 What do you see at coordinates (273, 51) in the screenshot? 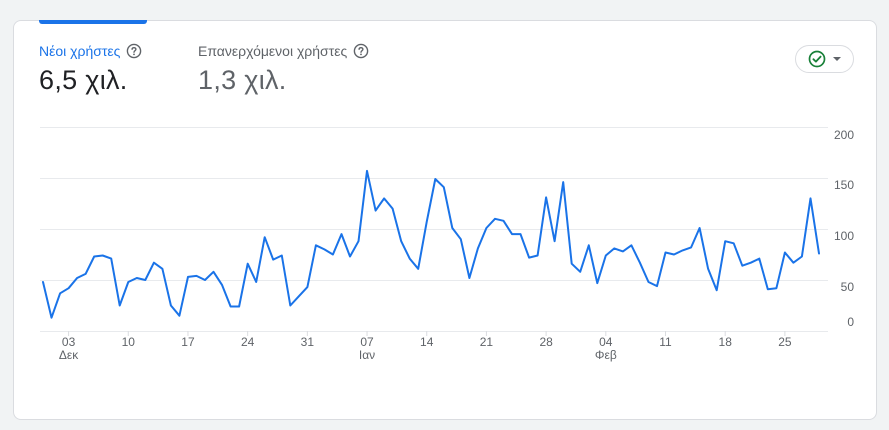
I see `tab-returning-users-label: Επανερχόμενοι χρήστες` at bounding box center [273, 51].